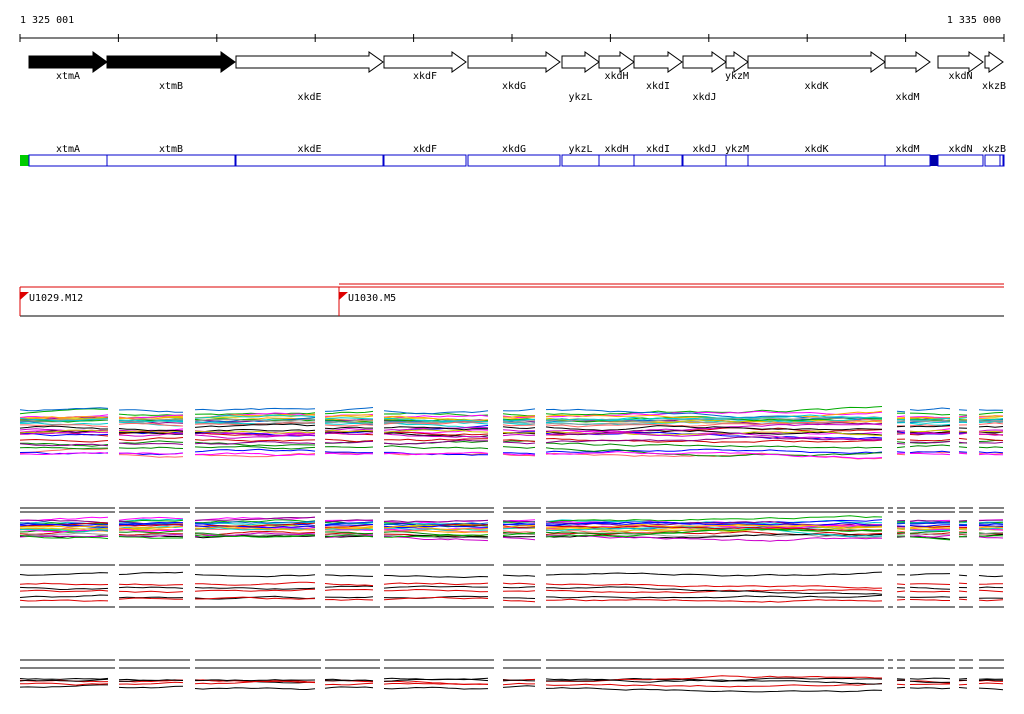 This screenshot has width=1024, height=714. Describe the element at coordinates (658, 86) in the screenshot. I see `gene-label: xkdI` at that location.